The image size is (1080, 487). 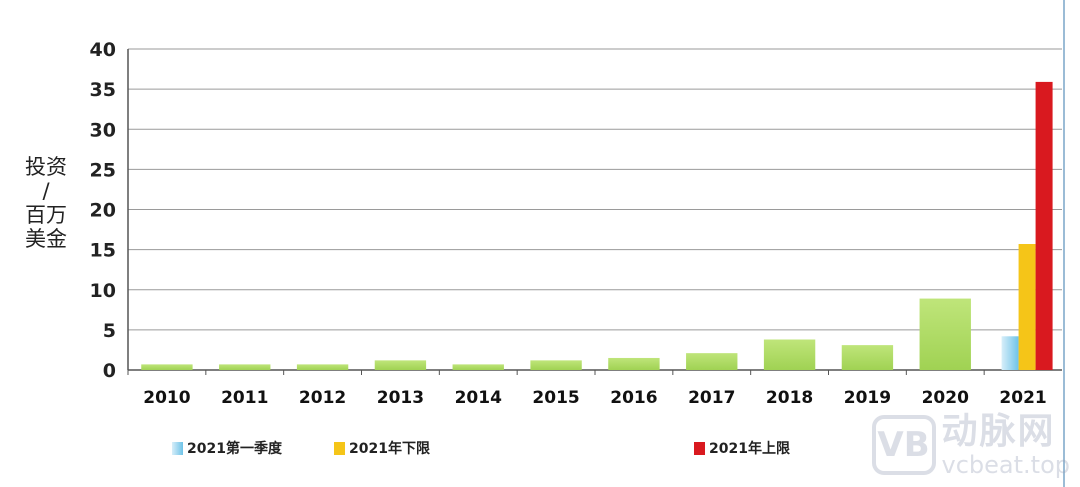 I want to click on y-tick-label: 30, so click(x=103, y=130).